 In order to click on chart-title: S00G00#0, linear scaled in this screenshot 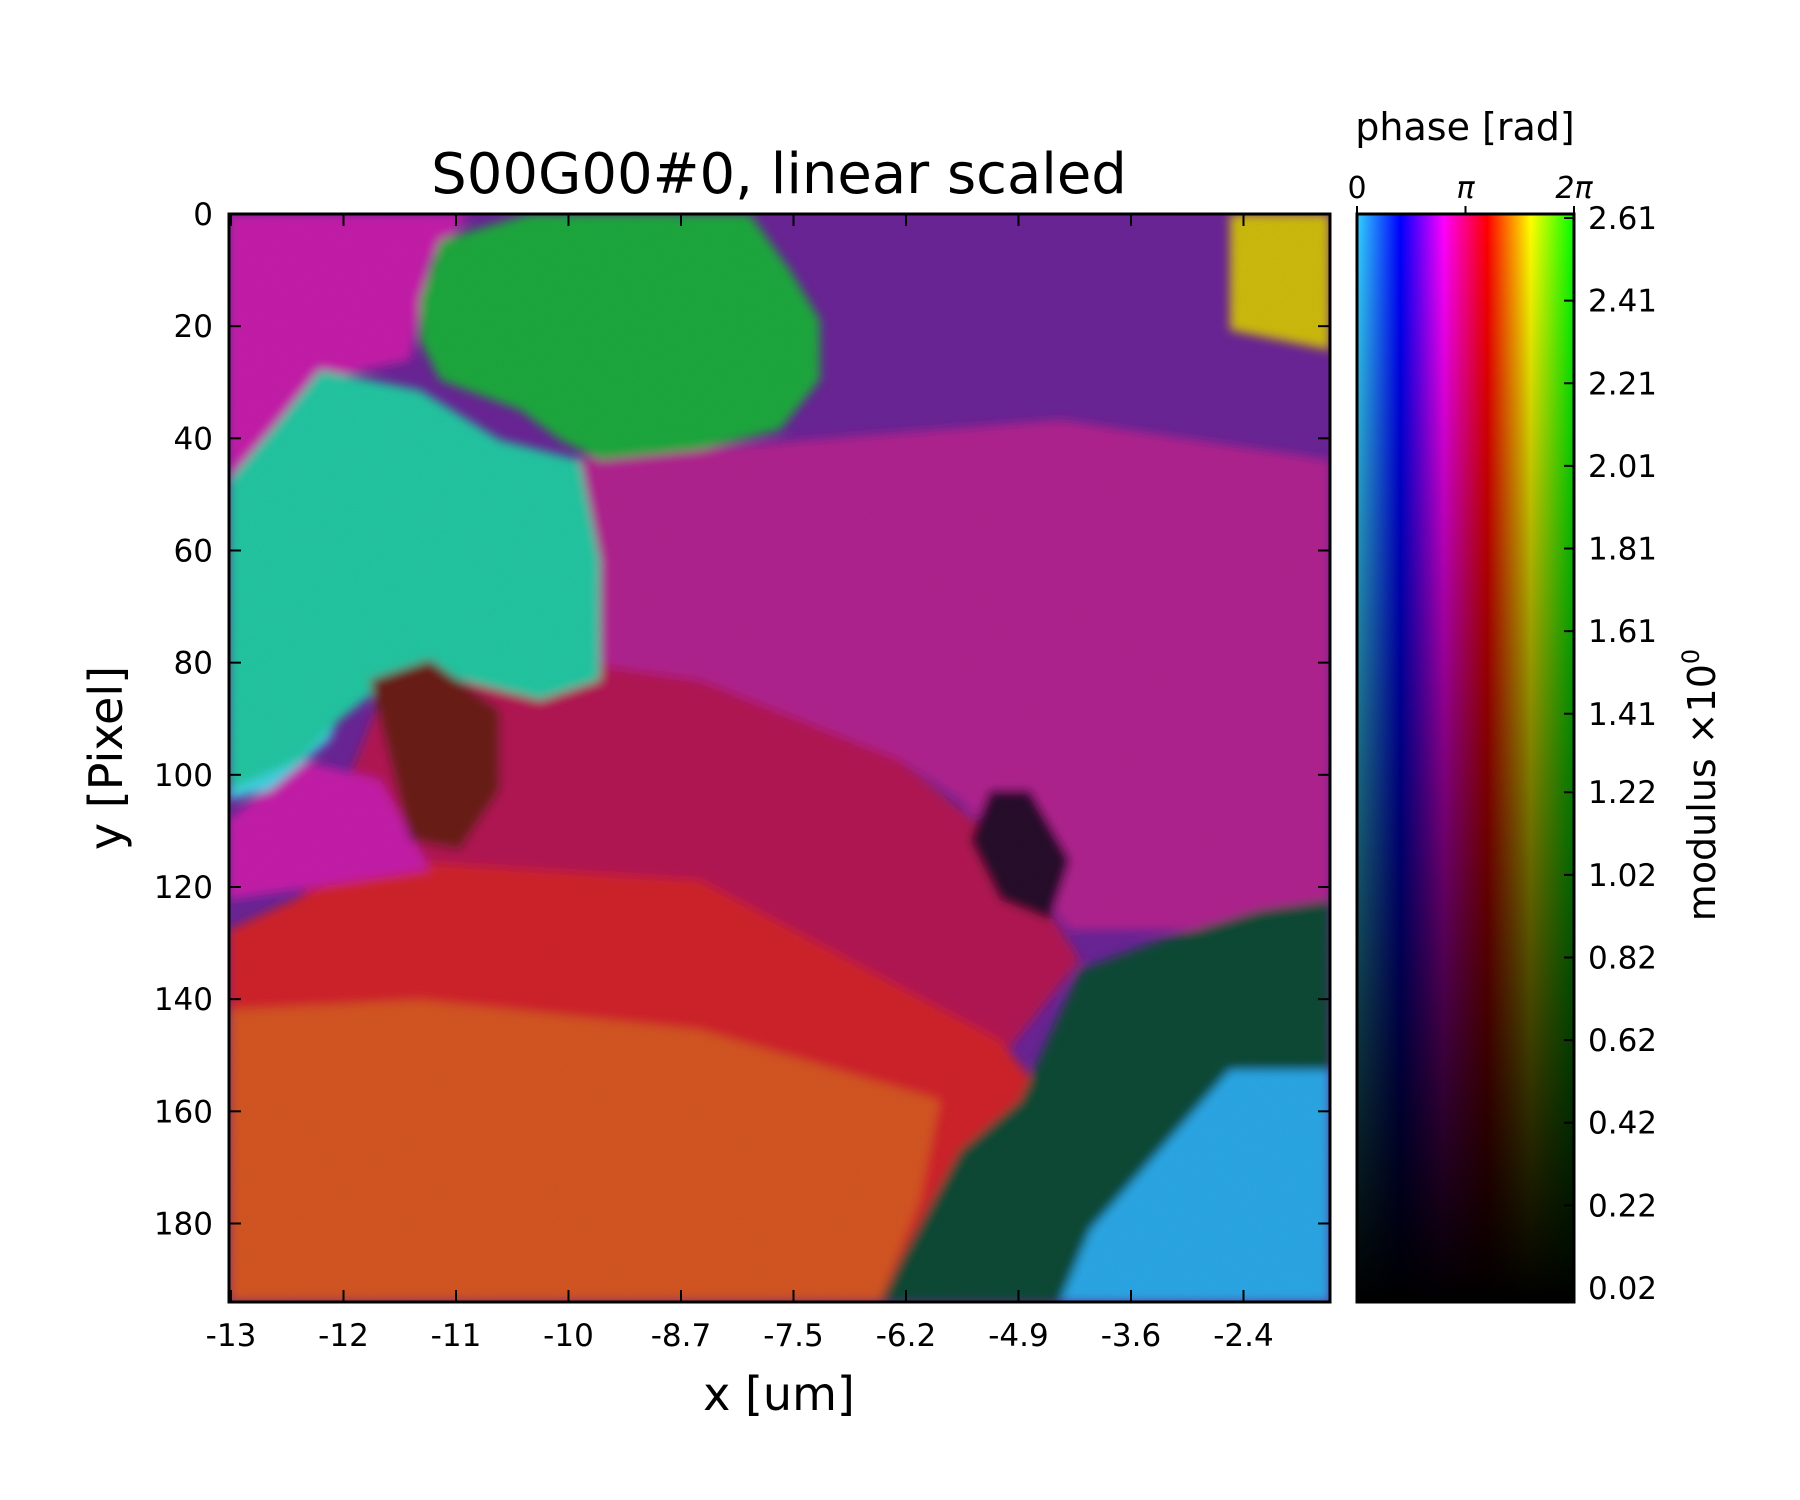, I will do `click(779, 174)`.